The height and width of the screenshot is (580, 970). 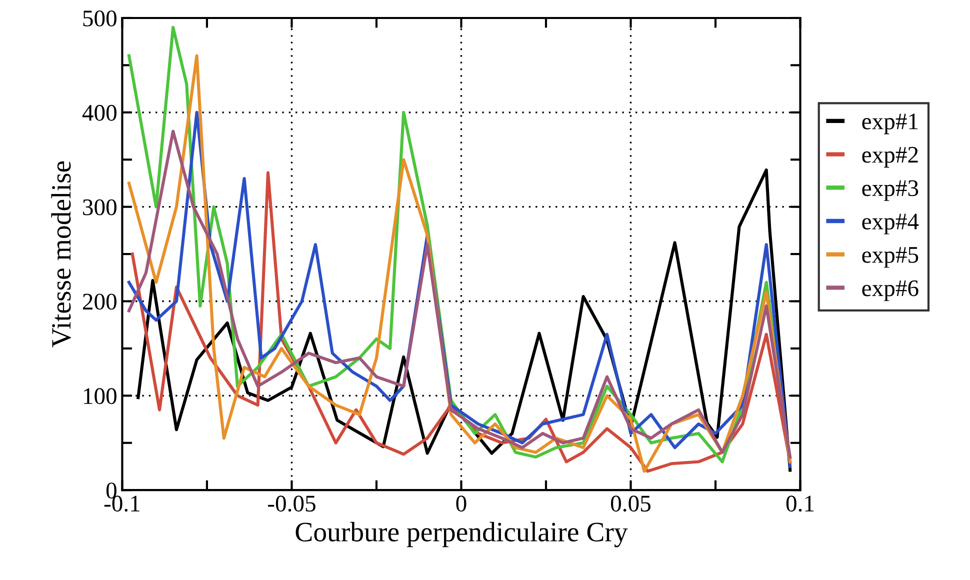 What do you see at coordinates (630, 504) in the screenshot?
I see `x-tick-label: 0.05` at bounding box center [630, 504].